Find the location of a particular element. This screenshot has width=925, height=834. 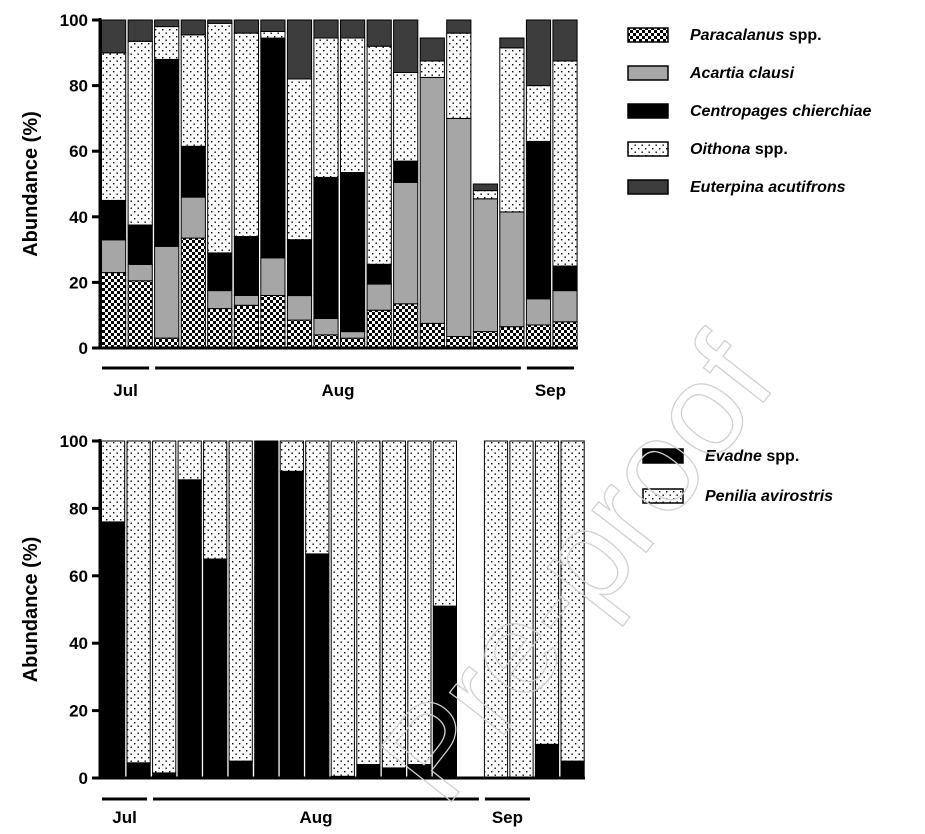

legend-label: Oithona spp. is located at coordinates (739, 149).